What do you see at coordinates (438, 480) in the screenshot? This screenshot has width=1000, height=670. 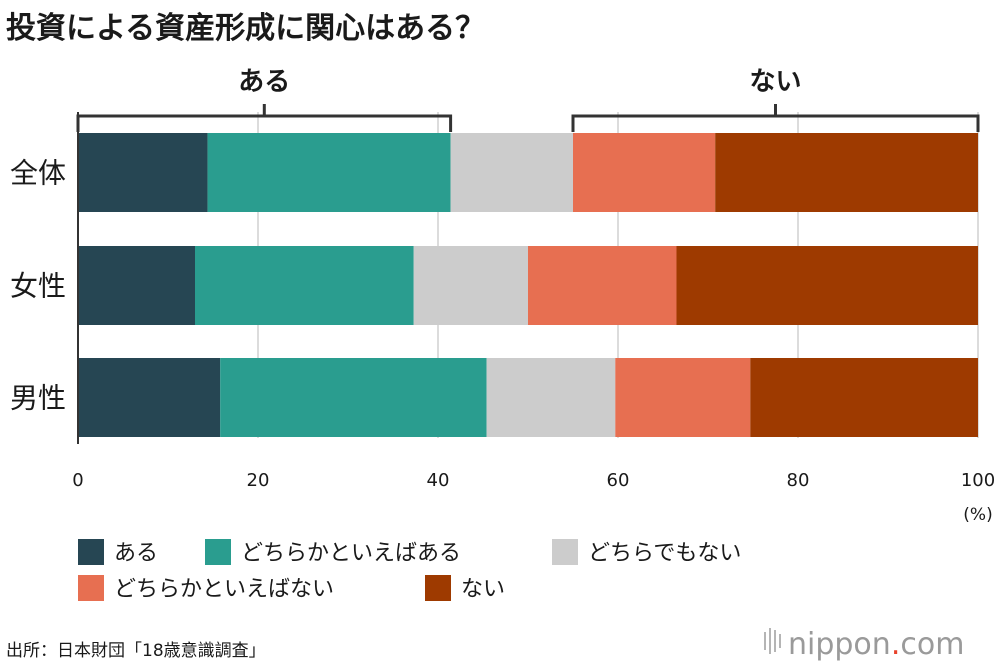 I see `x-tick-label-40: 40` at bounding box center [438, 480].